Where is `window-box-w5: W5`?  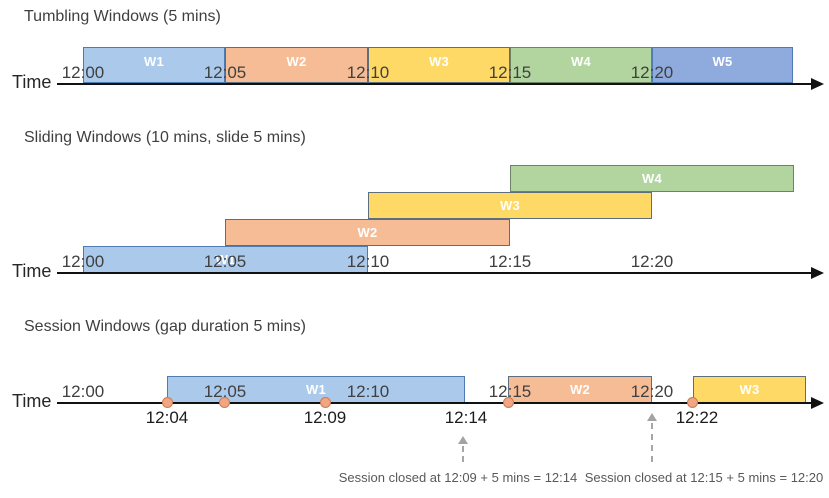 window-box-w5: W5 is located at coordinates (722, 65).